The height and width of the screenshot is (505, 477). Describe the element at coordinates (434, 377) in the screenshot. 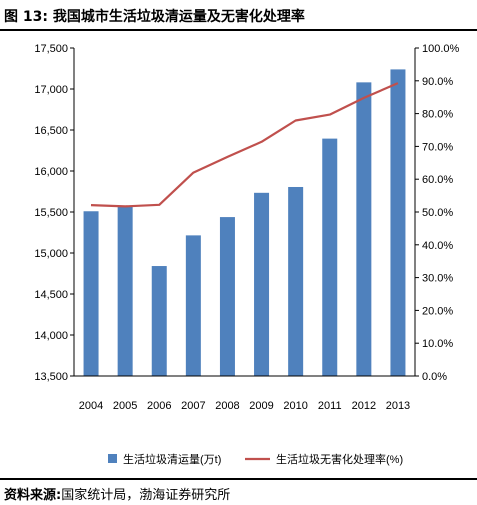

I see `right-tick-label: 0.0%` at that location.